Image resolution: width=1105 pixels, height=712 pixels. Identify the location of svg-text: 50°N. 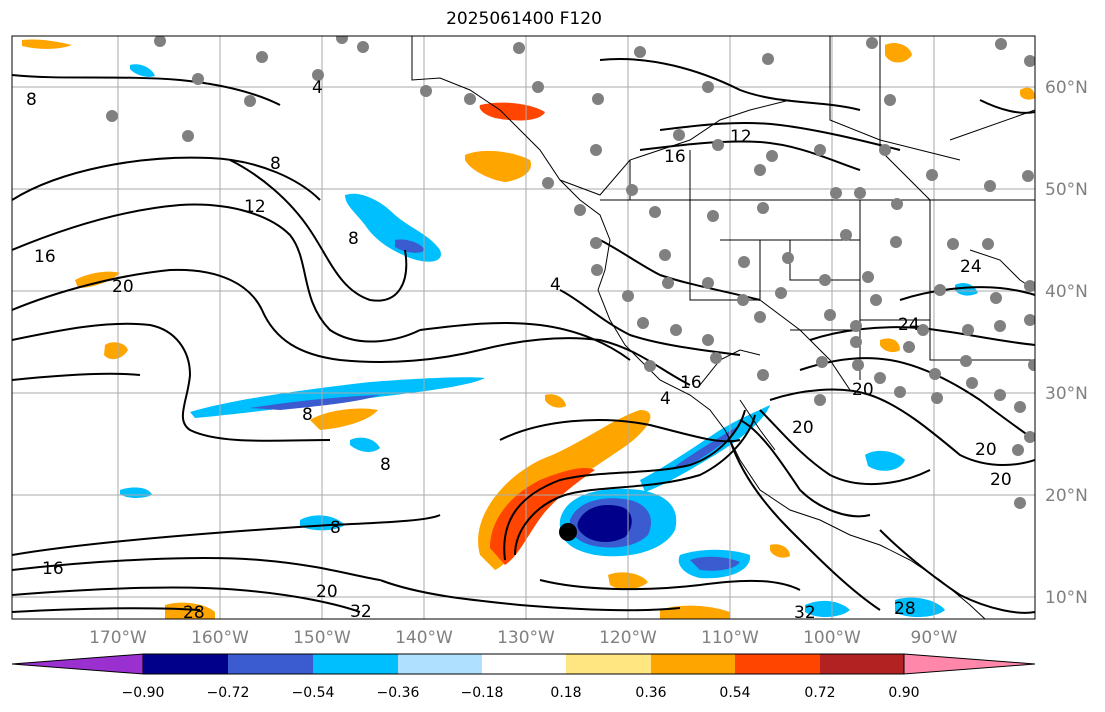
(1066, 190).